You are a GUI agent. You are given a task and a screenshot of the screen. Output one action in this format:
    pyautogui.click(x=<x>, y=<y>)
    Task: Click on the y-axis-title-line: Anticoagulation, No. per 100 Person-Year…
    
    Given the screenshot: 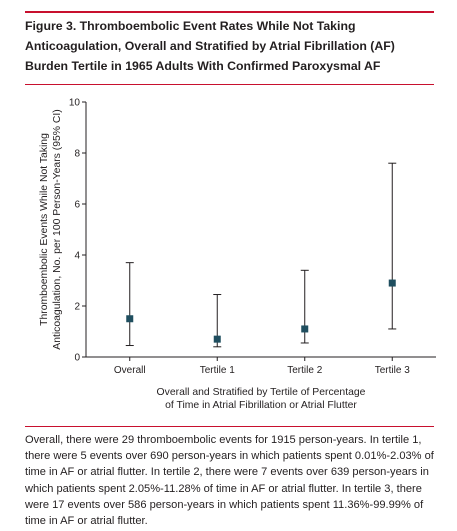 What is the action you would take?
    pyautogui.click(x=57, y=229)
    